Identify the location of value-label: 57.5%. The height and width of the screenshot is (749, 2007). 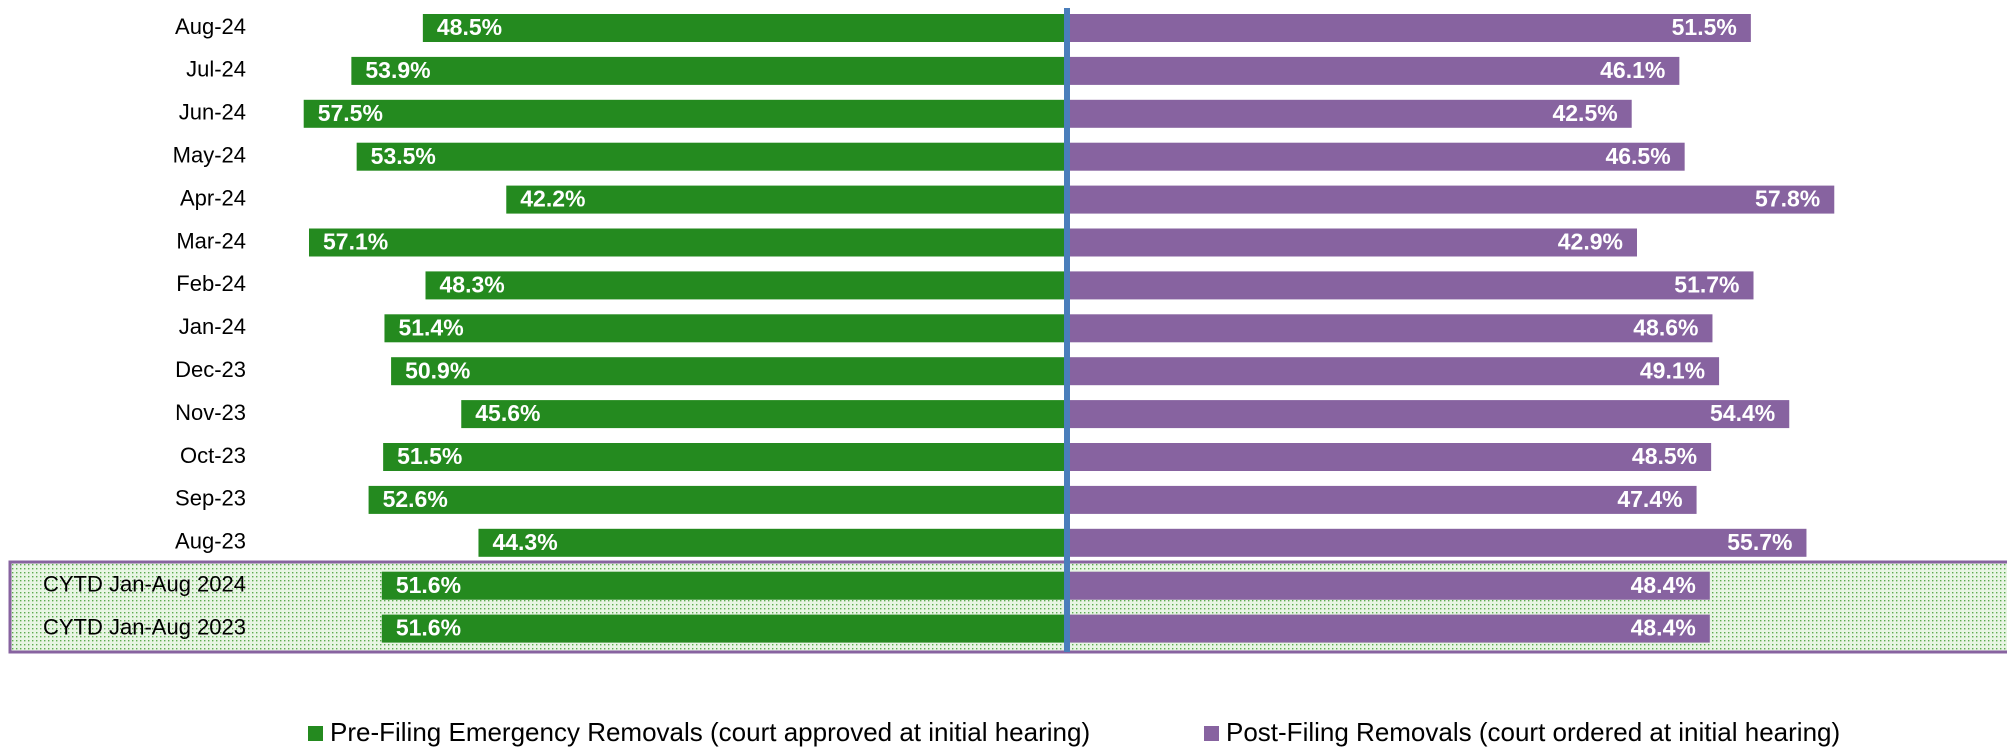
(350, 113).